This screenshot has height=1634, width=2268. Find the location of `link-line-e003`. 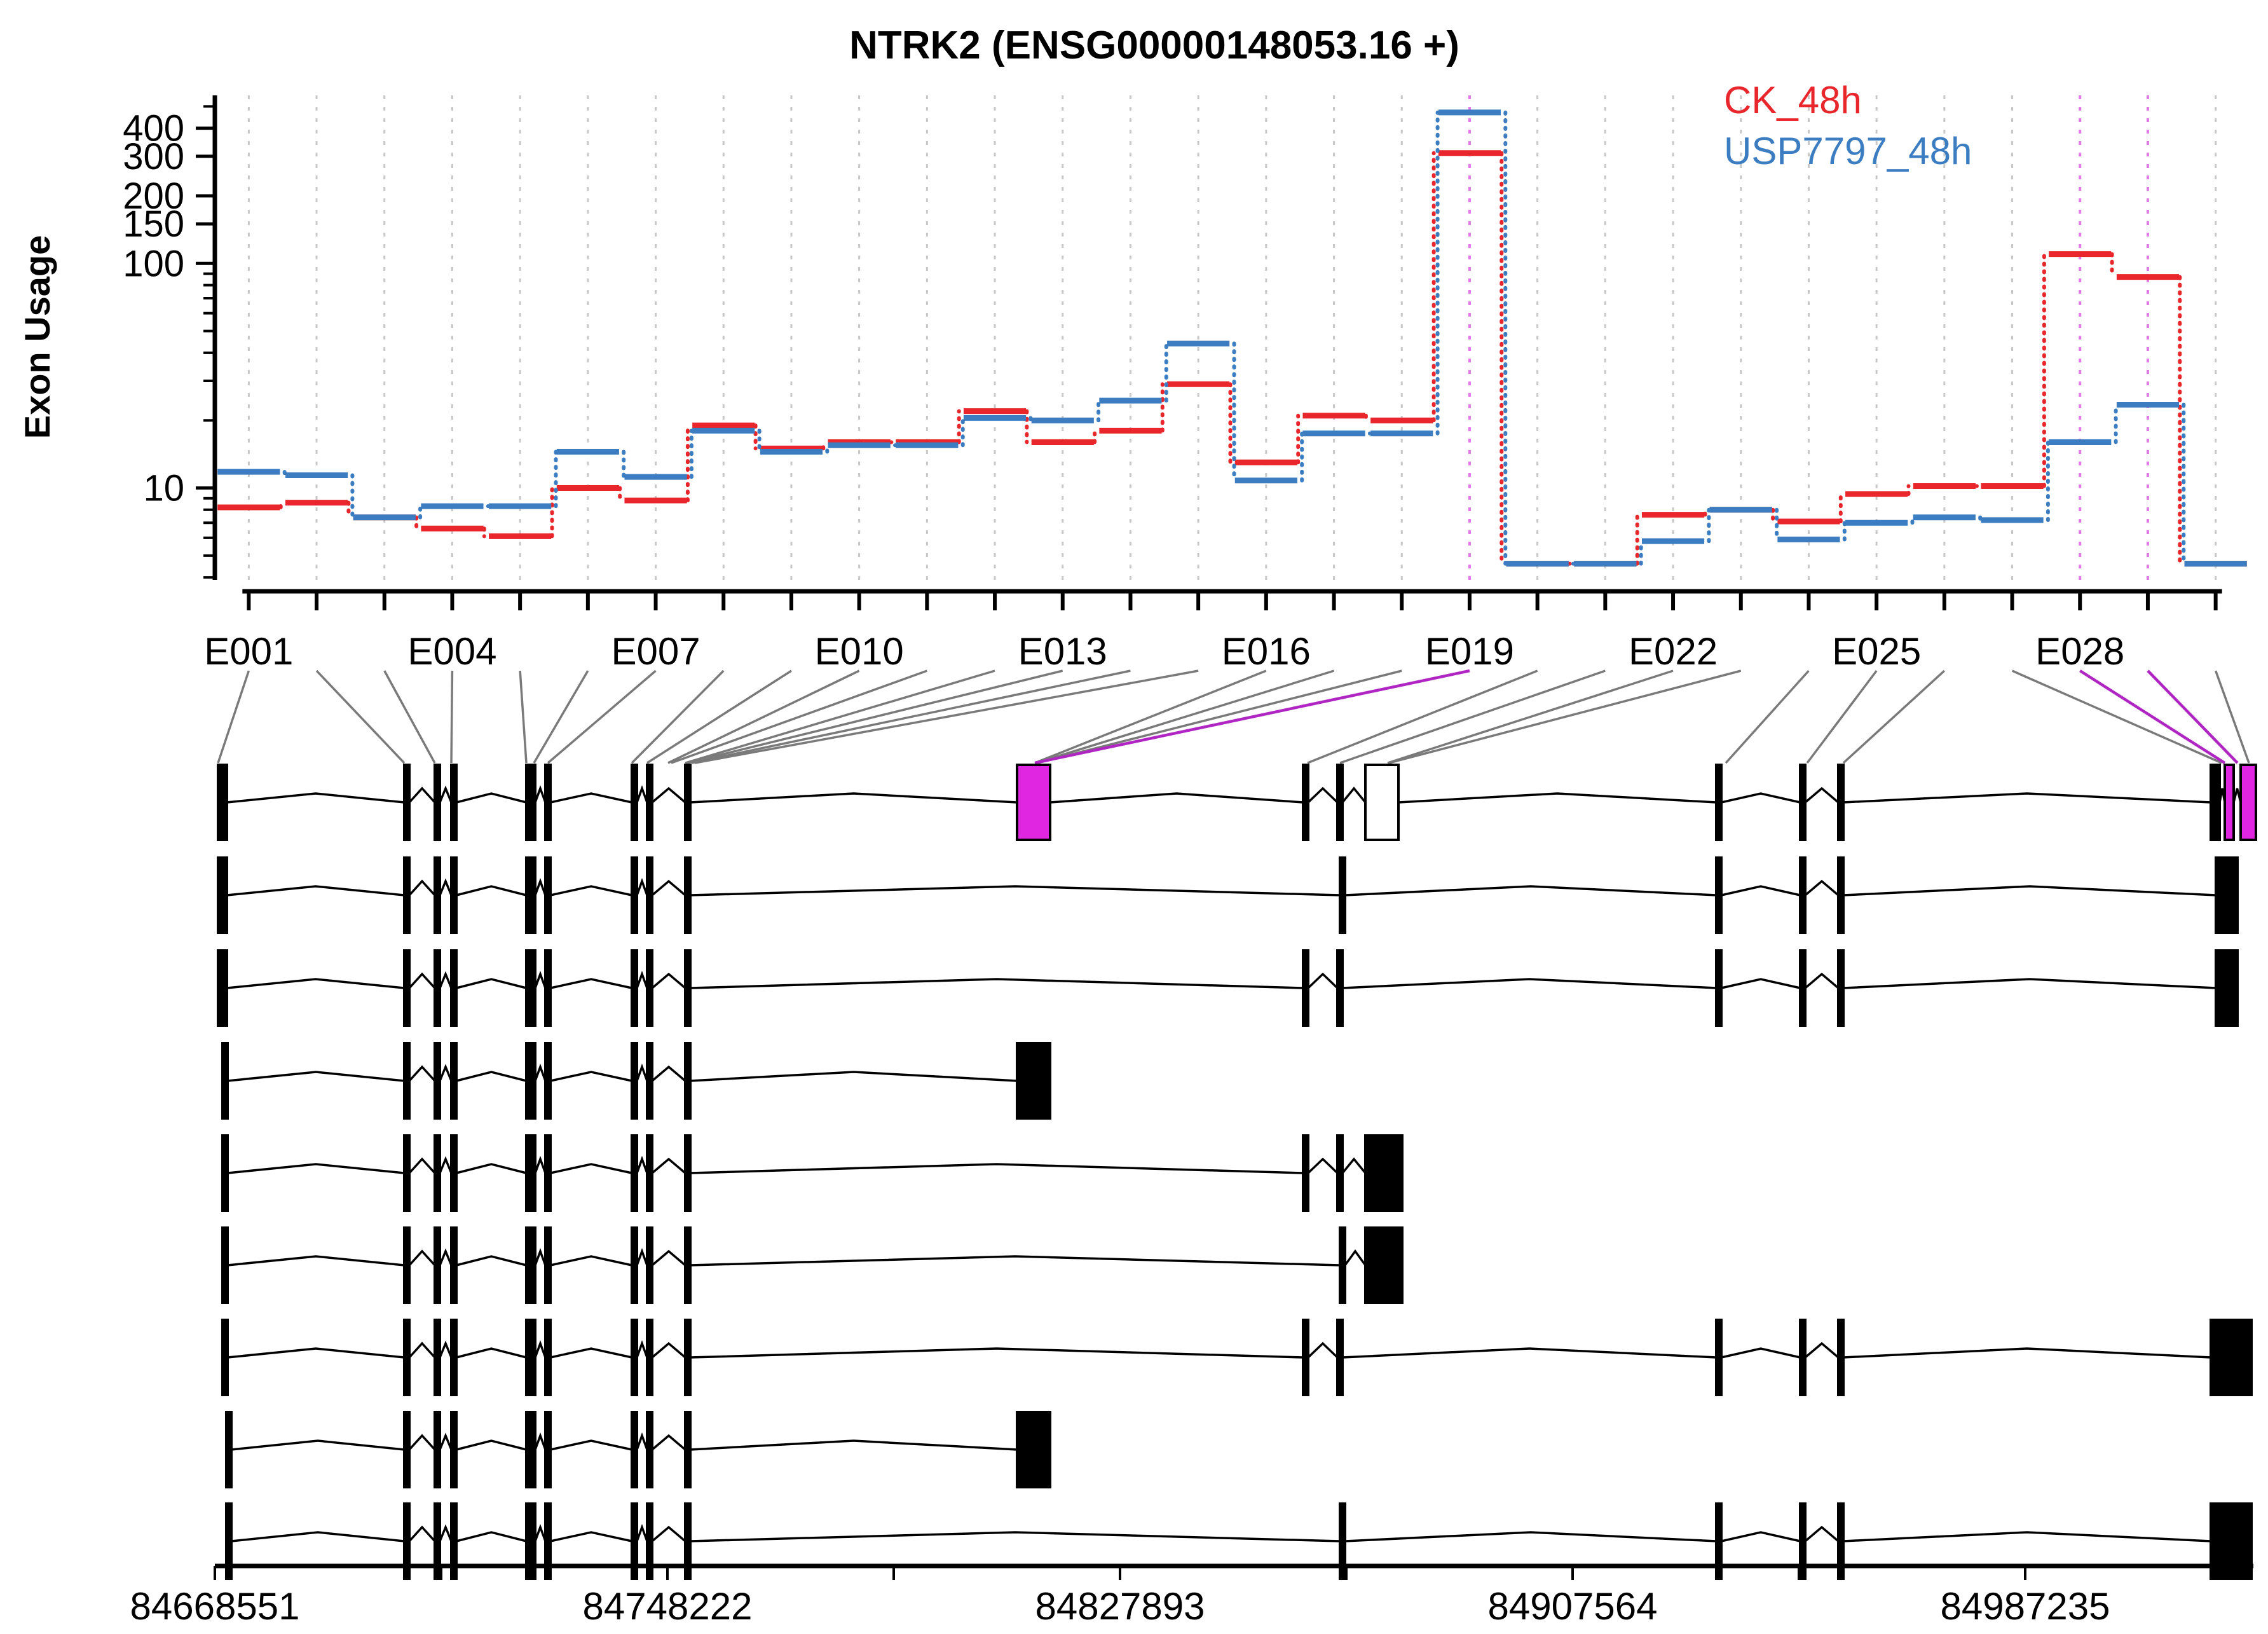

link-line-e003 is located at coordinates (409, 717).